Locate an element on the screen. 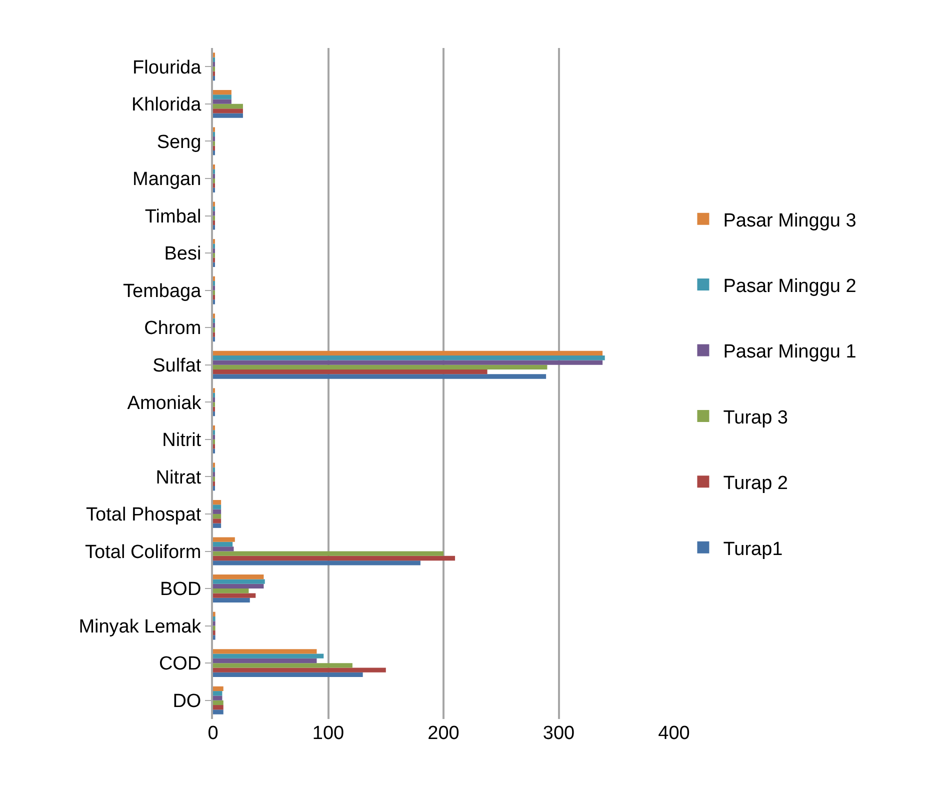 The image size is (950, 789). y-tick-label: Total Phospat is located at coordinates (144, 515).